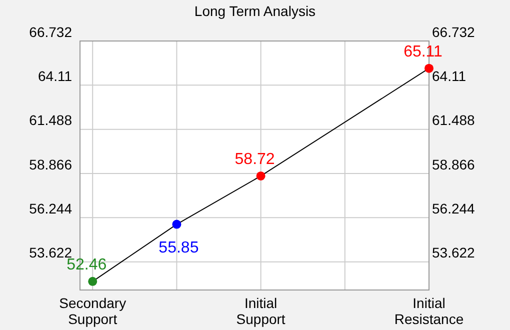 Image resolution: width=510 pixels, height=330 pixels. I want to click on y2-tick-label: 53.622, so click(454, 252).